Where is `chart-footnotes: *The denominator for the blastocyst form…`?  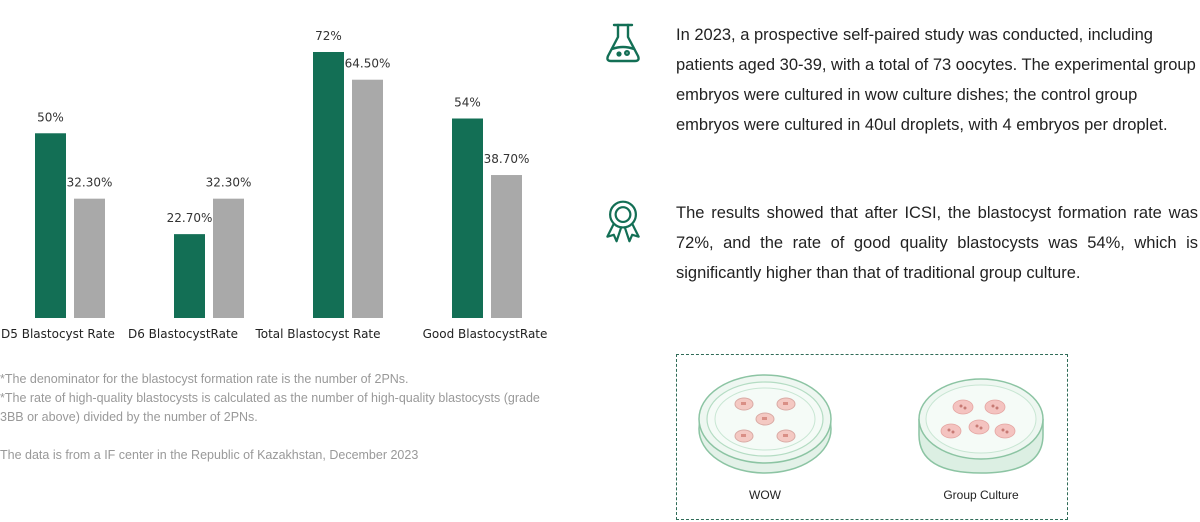
chart-footnotes: *The denominator for the blastocyst form… is located at coordinates (280, 398).